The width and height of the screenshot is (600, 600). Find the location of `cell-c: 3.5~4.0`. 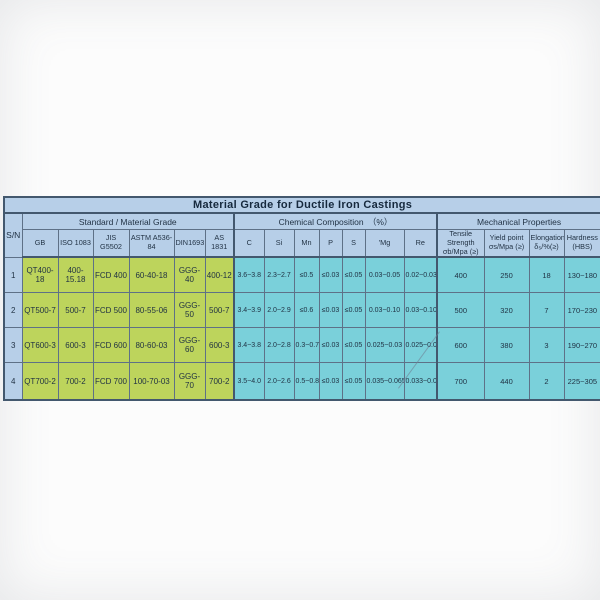

cell-c: 3.5~4.0 is located at coordinates (249, 381).